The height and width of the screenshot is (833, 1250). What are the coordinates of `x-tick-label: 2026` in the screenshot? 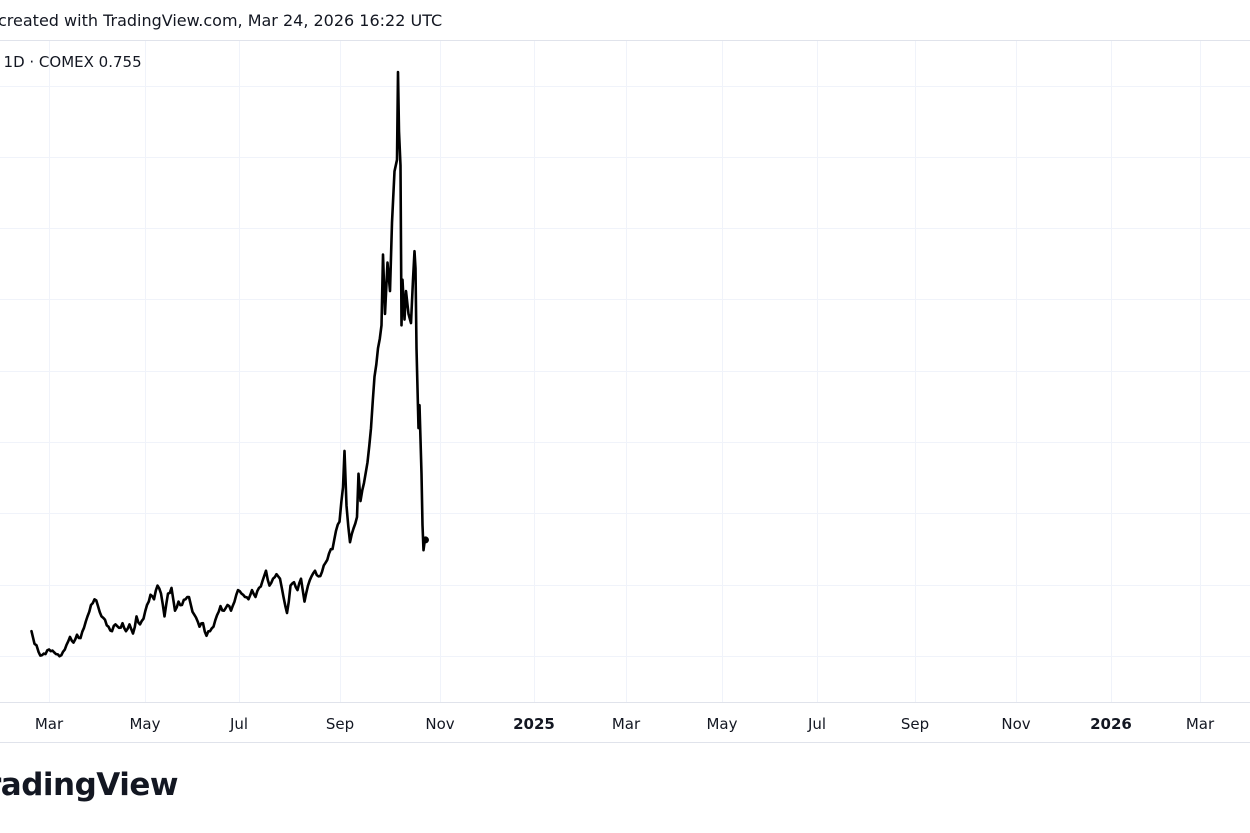 It's located at (1111, 724).